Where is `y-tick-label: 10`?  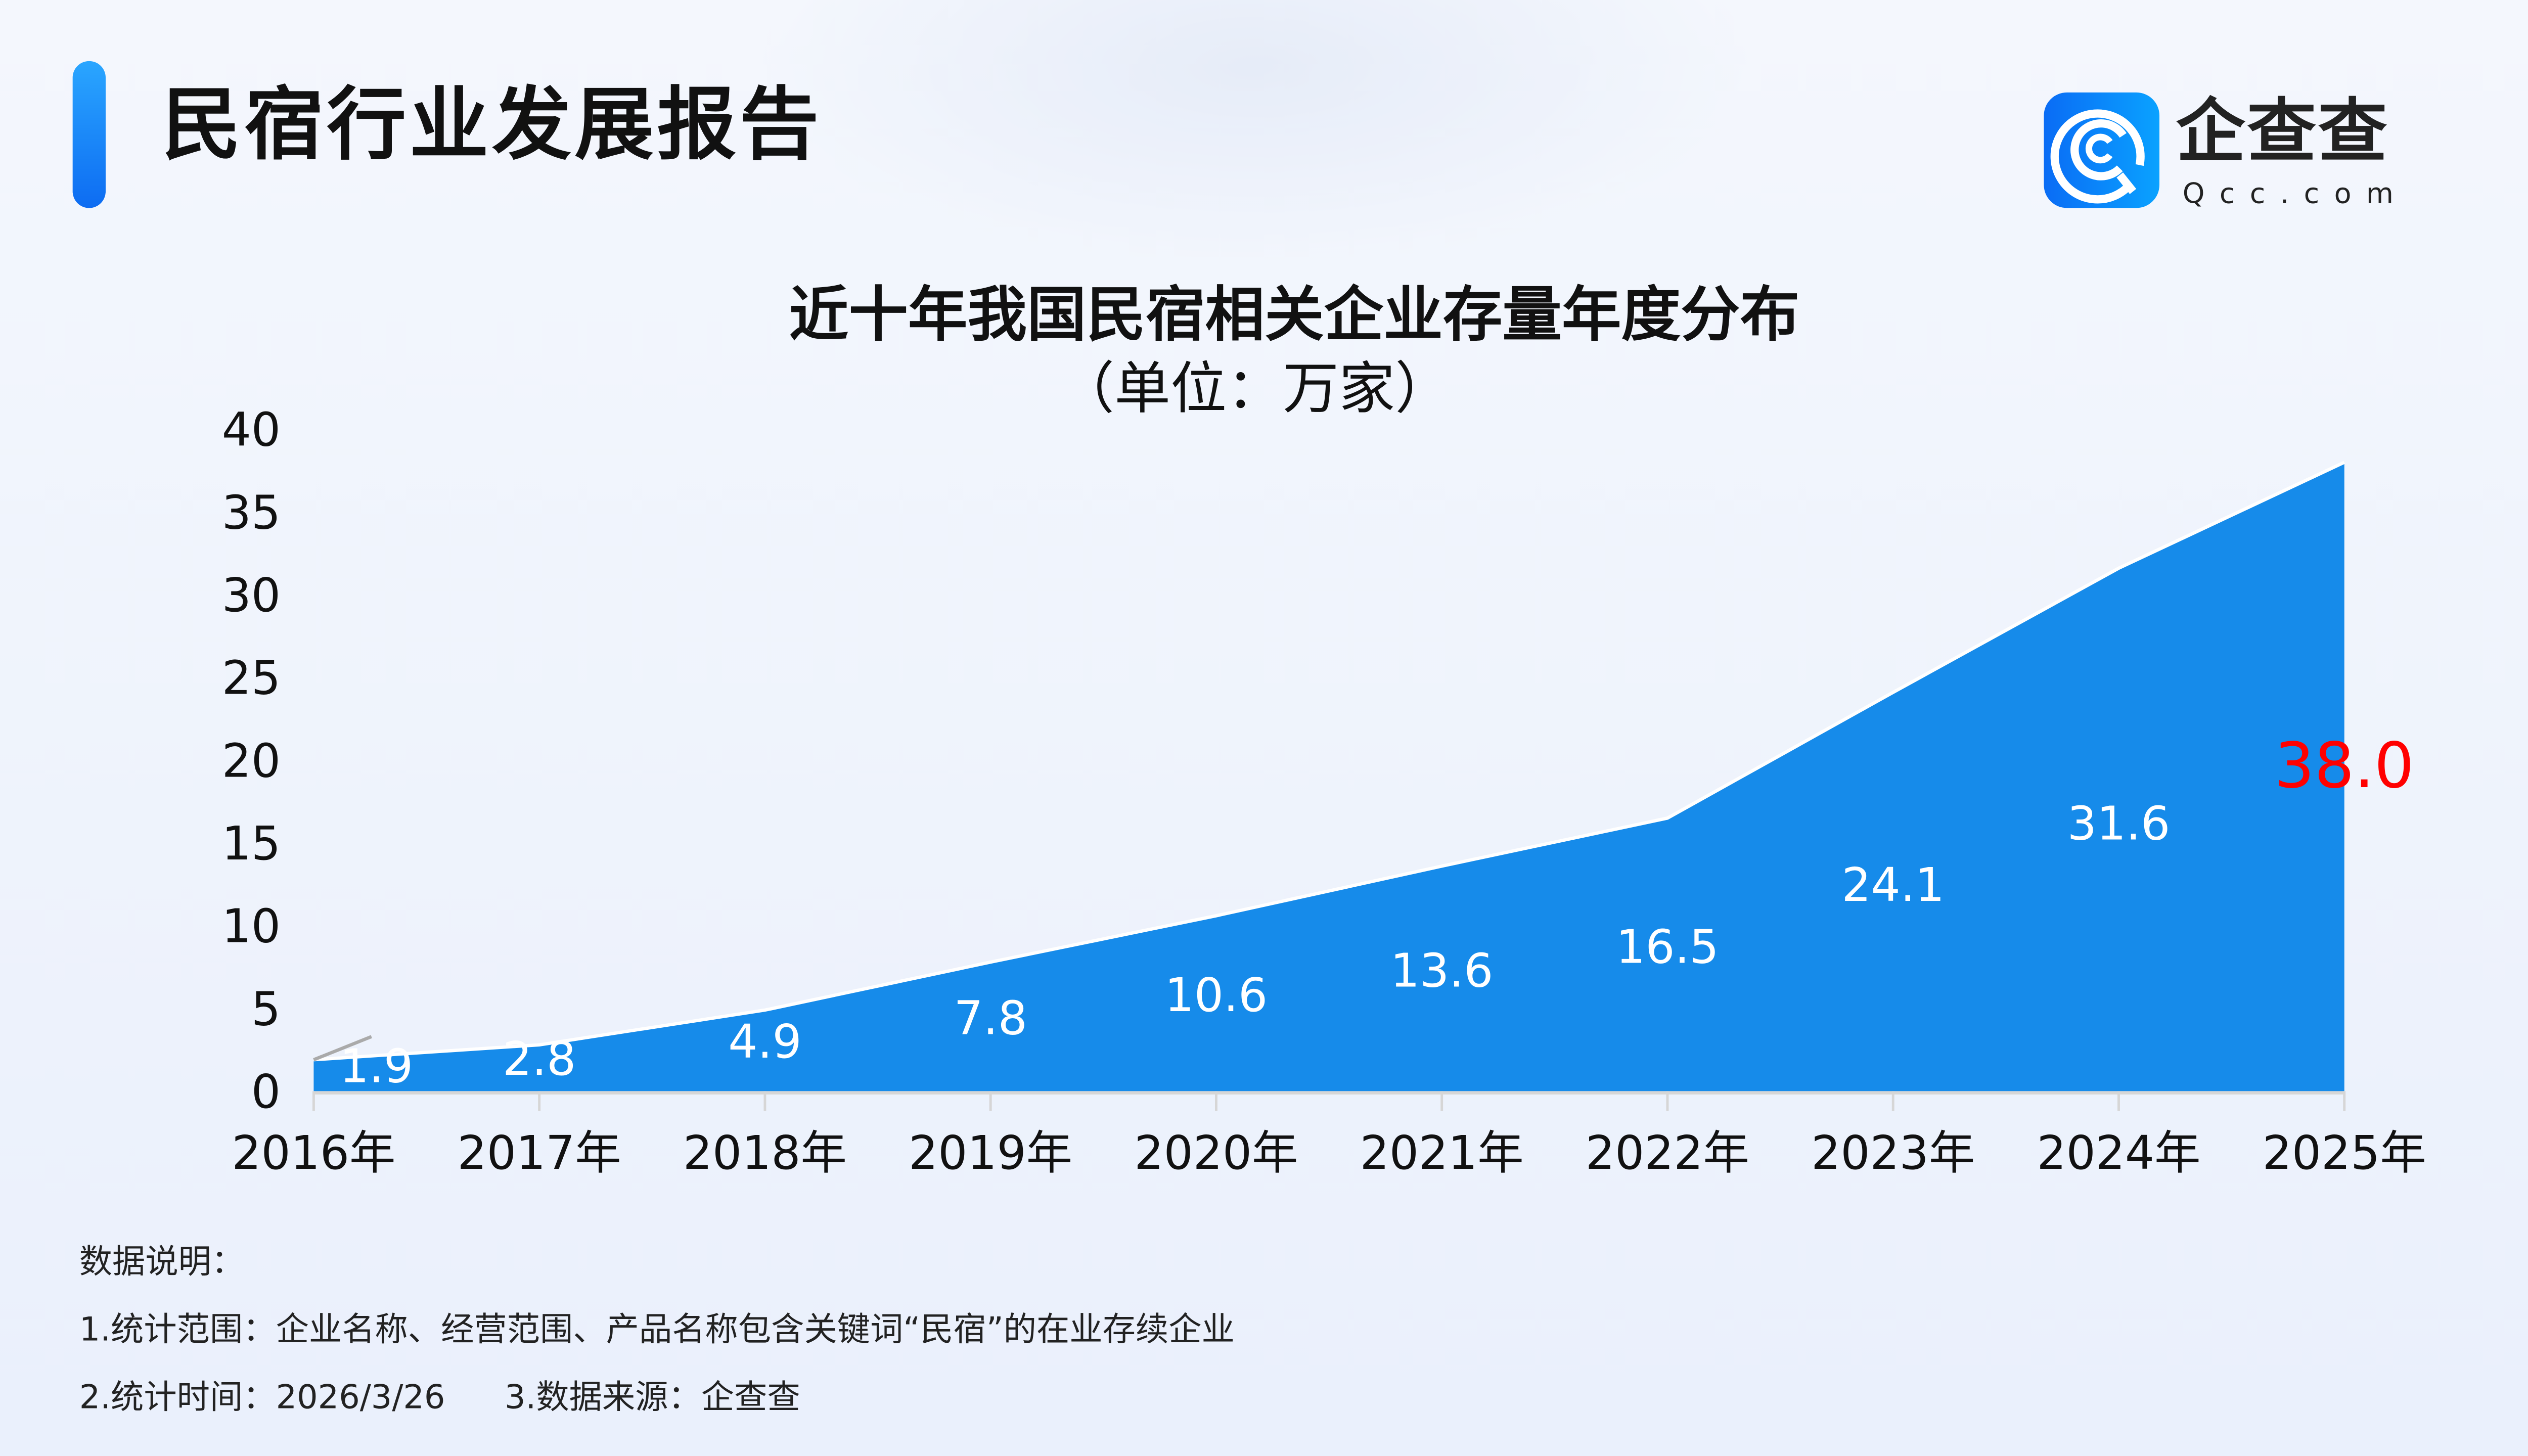
y-tick-label: 10 is located at coordinates (252, 926).